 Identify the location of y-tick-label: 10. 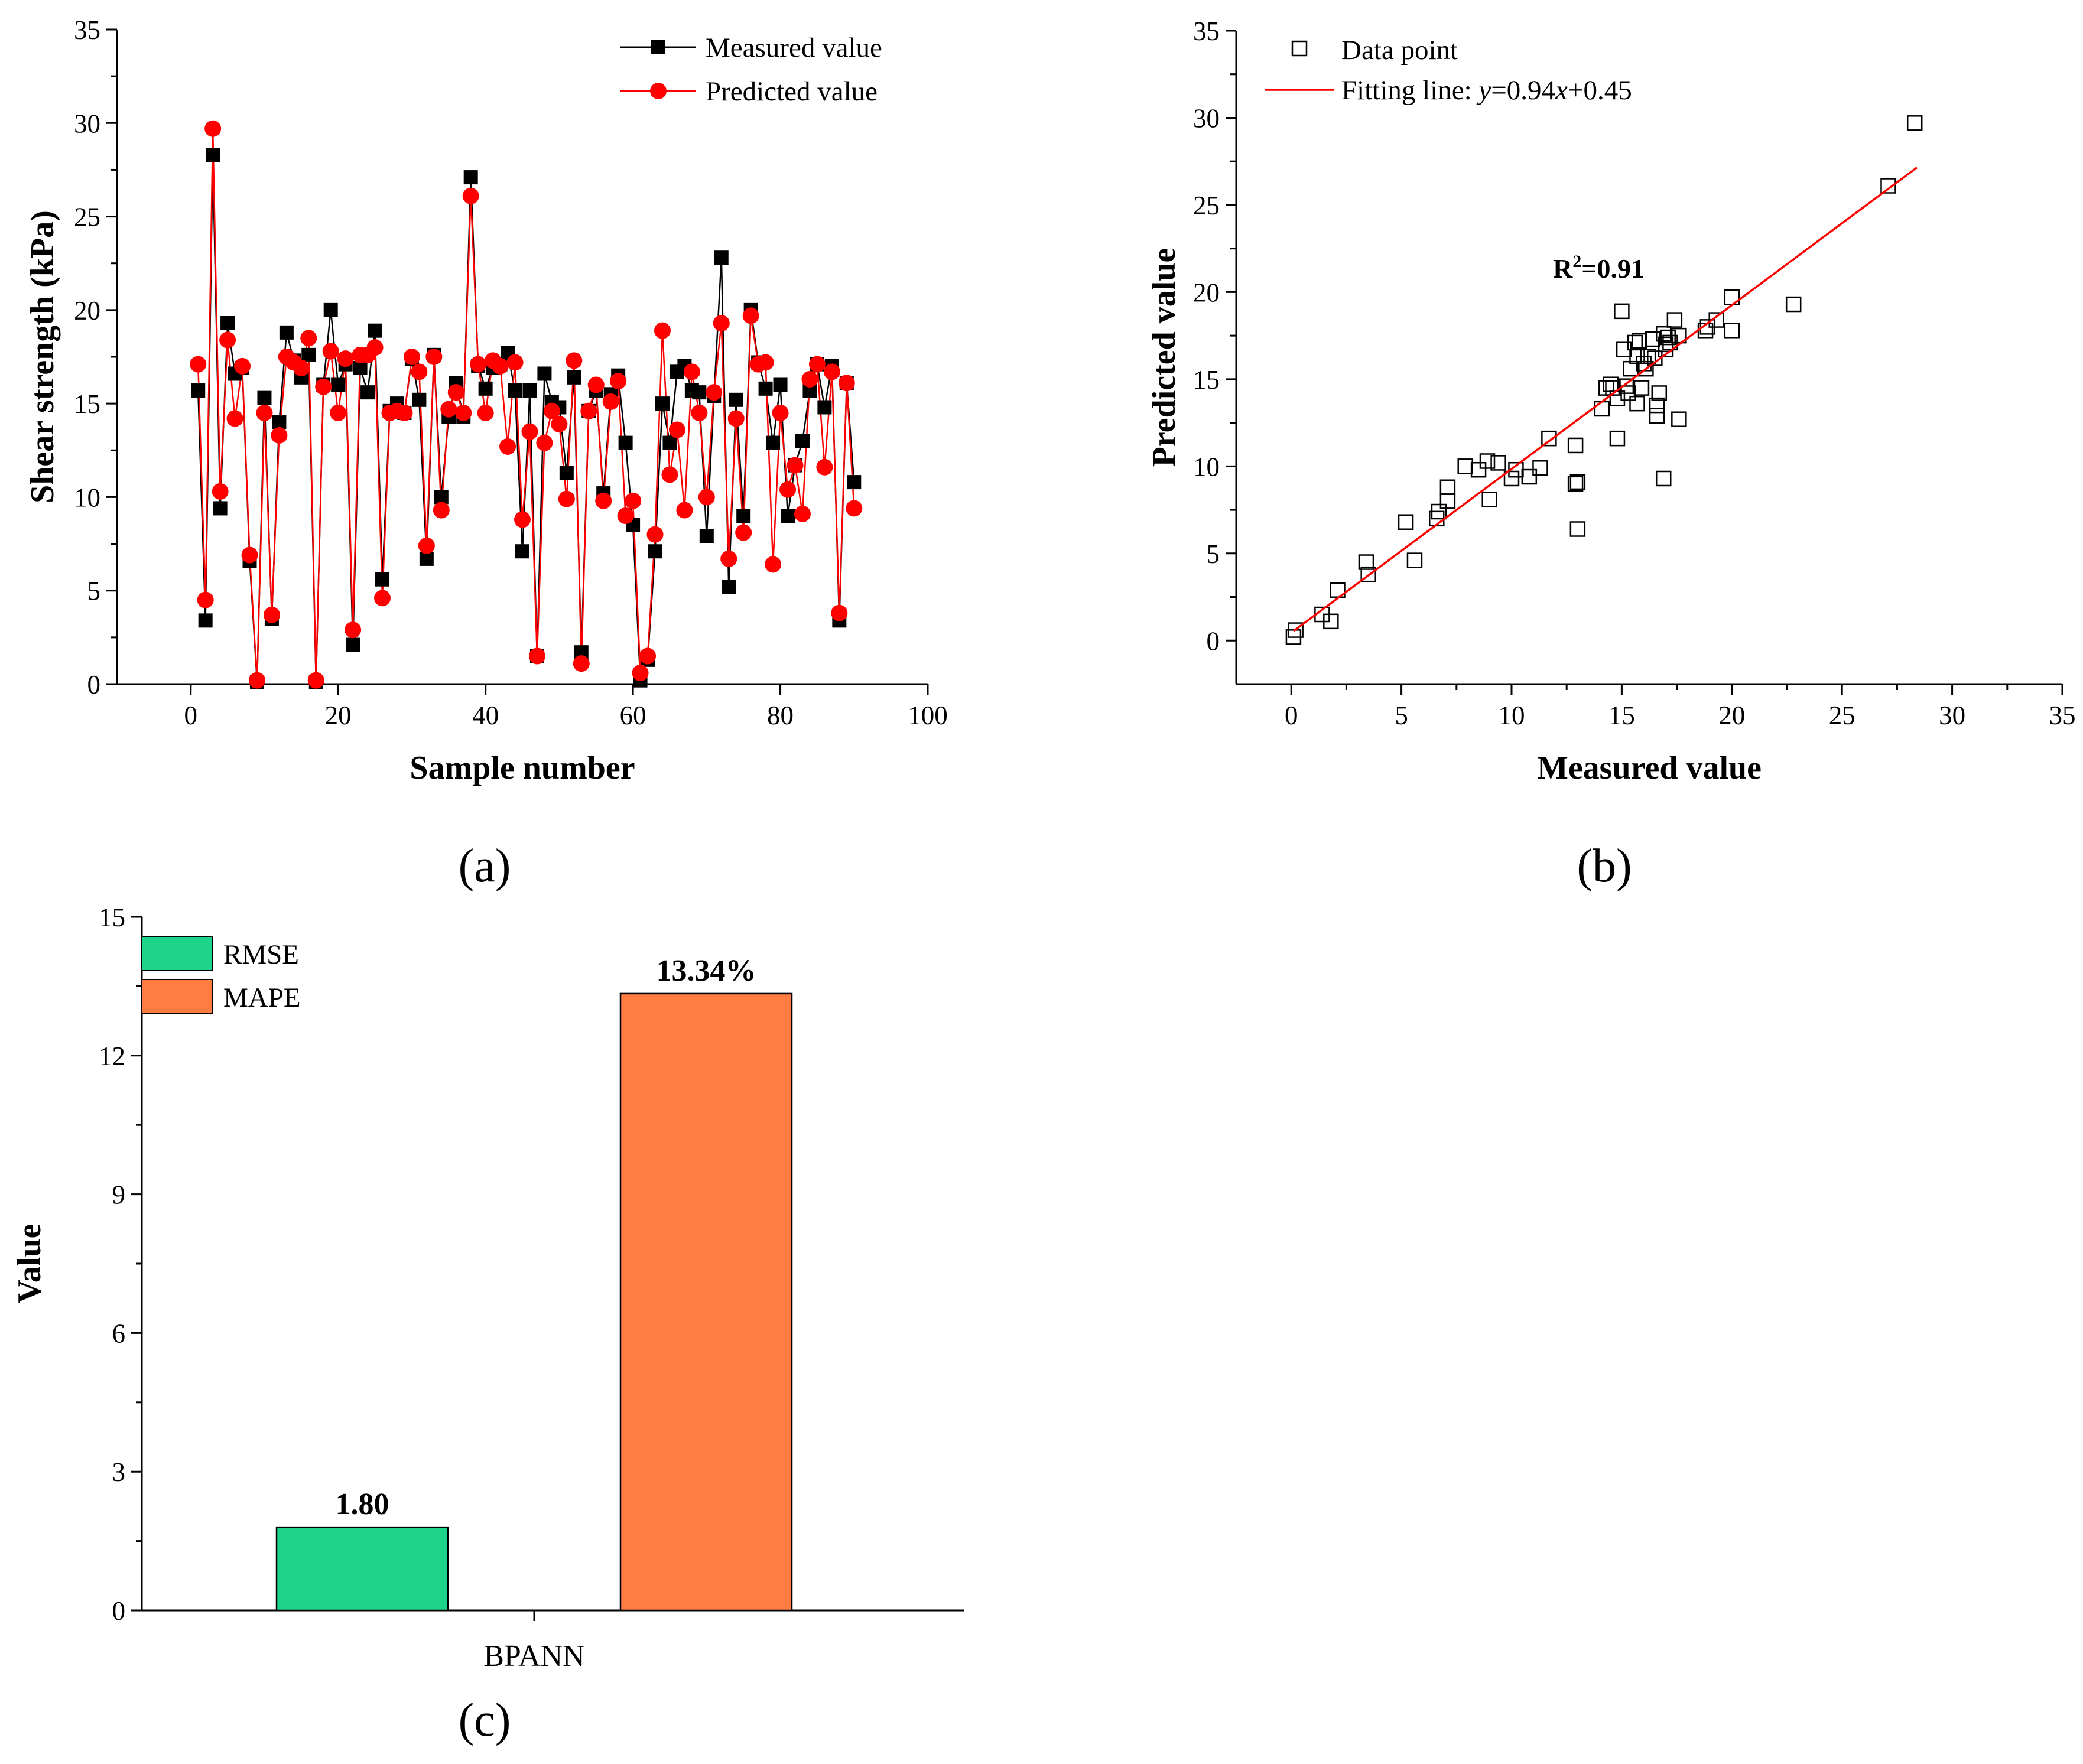
(87, 497).